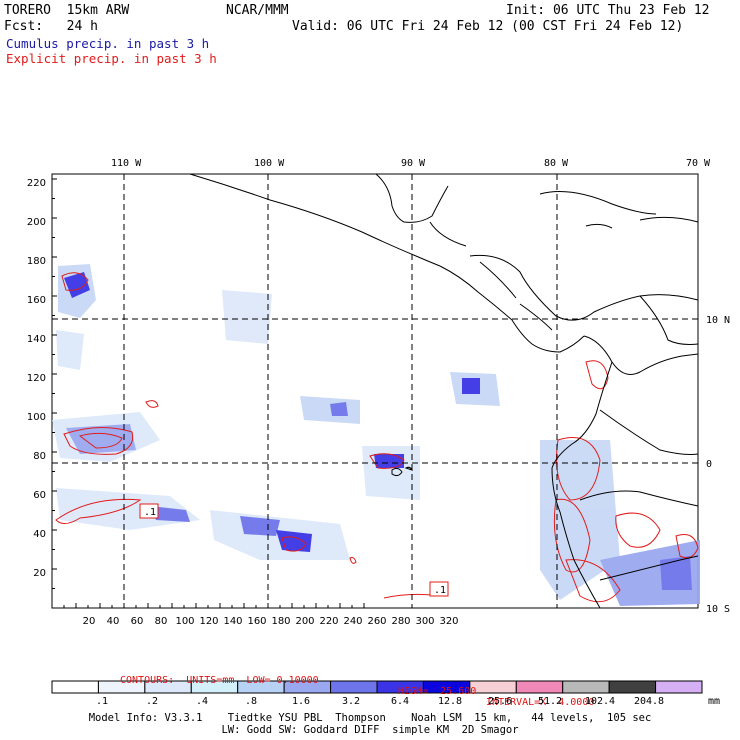  I want to click on org-label: NCAR/MMM, so click(257, 10).